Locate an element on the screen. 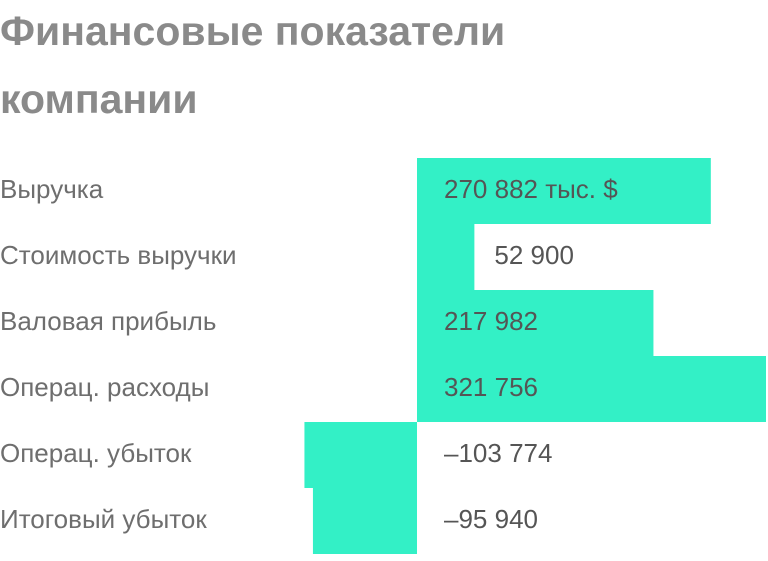 This screenshot has width=768, height=561. category-label: Операц. убыток is located at coordinates (96, 453).